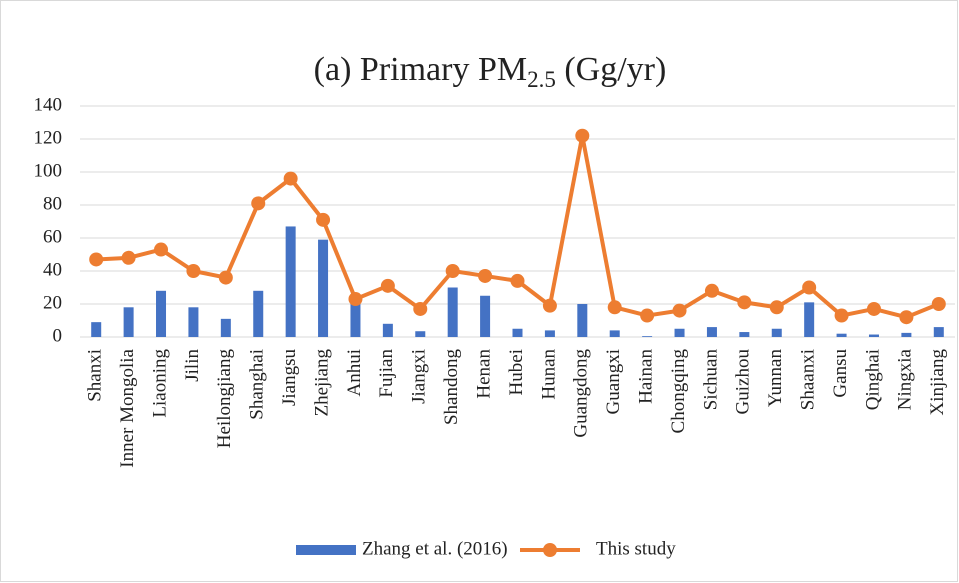 This screenshot has height=583, width=959. Describe the element at coordinates (645, 376) in the screenshot. I see `x-tick-label: Hainan` at that location.